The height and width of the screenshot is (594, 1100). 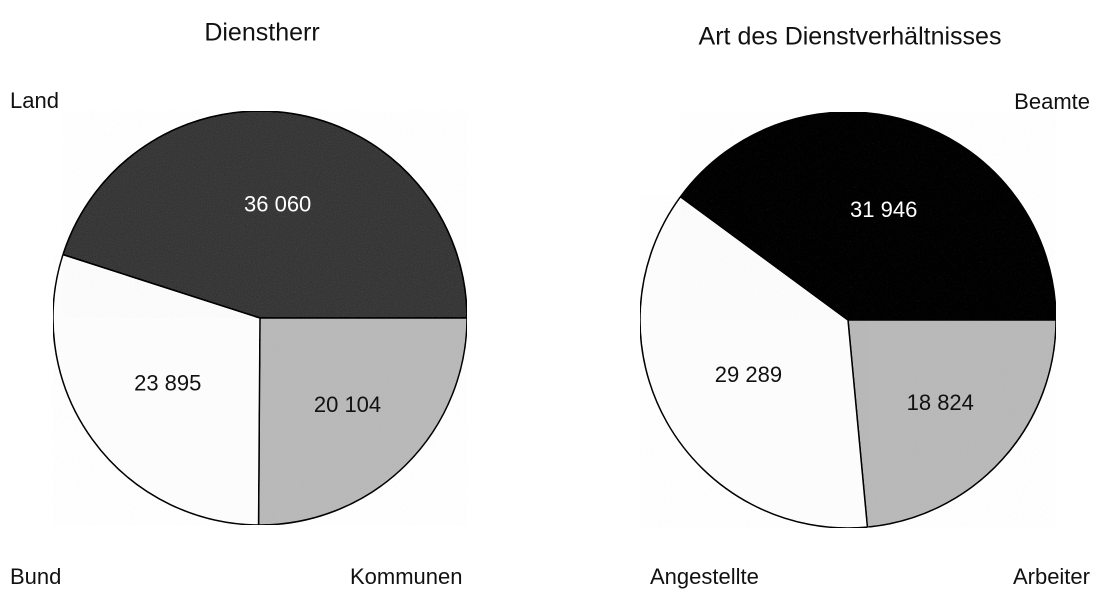 What do you see at coordinates (261, 33) in the screenshot?
I see `chart-title: Dienstherr` at bounding box center [261, 33].